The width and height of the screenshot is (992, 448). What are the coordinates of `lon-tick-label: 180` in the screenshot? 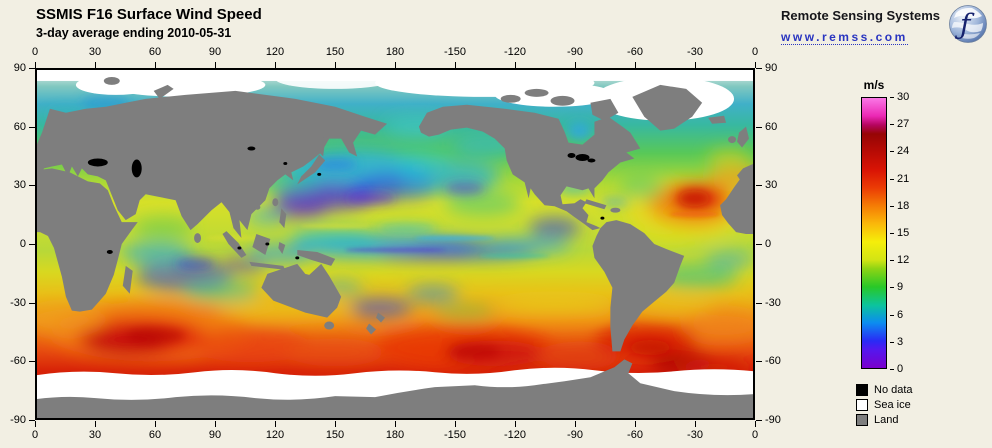 It's located at (395, 435).